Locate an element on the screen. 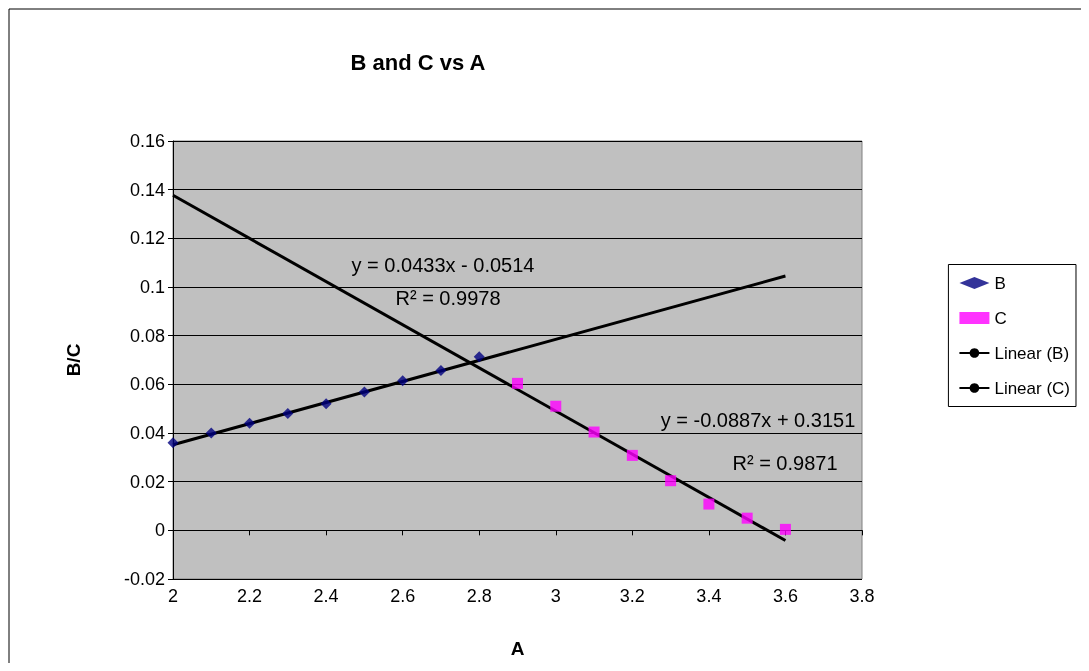 The image size is (1089, 671). x-tick-label: 3.4 is located at coordinates (709, 596).